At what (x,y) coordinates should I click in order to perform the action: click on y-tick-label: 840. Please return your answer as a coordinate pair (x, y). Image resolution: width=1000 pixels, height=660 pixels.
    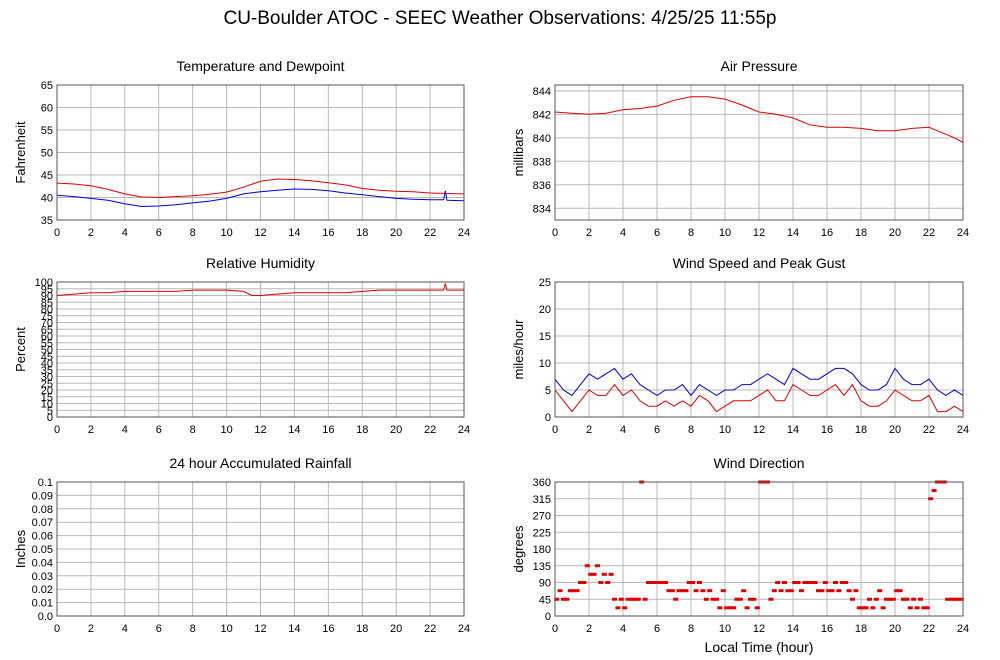
    Looking at the image, I should click on (542, 139).